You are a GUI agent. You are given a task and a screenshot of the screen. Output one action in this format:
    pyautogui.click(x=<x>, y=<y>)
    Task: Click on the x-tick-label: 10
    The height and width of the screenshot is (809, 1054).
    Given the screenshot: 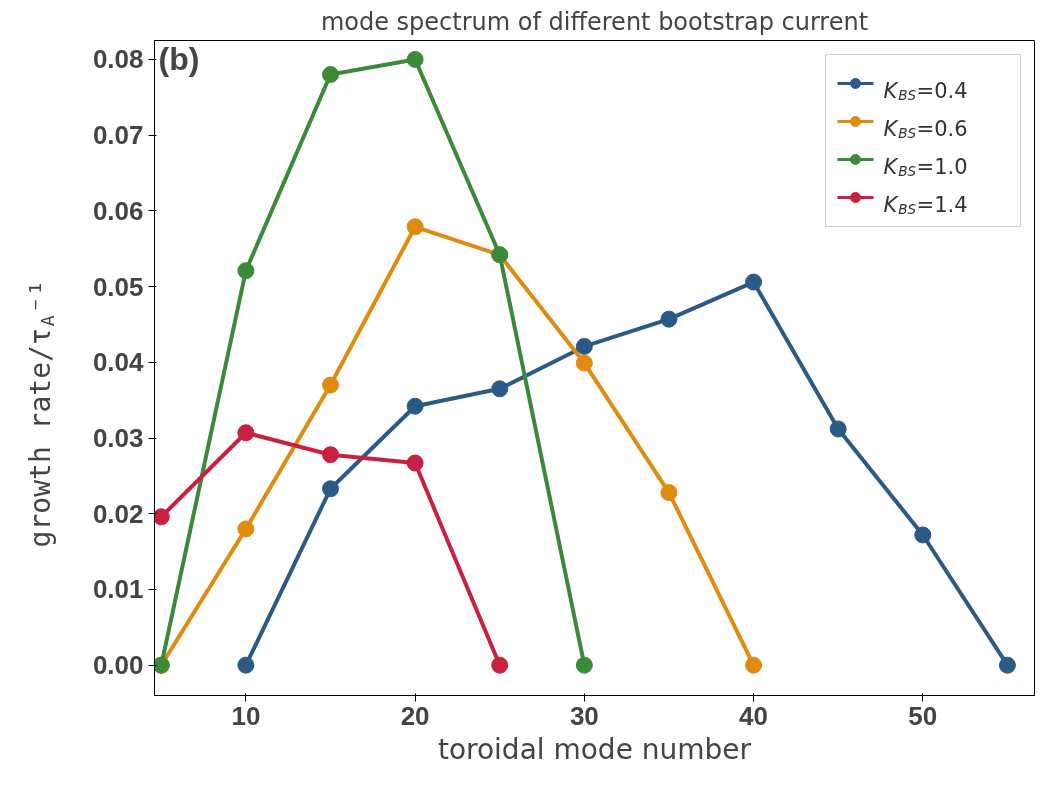 What is the action you would take?
    pyautogui.click(x=246, y=715)
    